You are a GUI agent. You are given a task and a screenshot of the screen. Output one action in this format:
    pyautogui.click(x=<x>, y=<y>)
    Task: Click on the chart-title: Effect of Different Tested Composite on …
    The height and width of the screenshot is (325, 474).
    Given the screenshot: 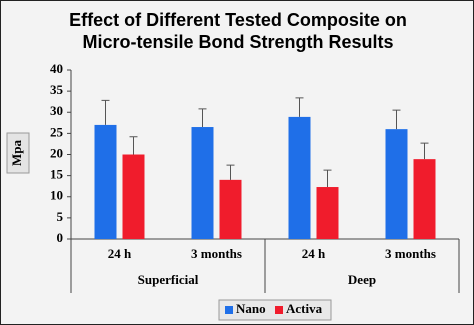 What is the action you would take?
    pyautogui.click(x=238, y=31)
    